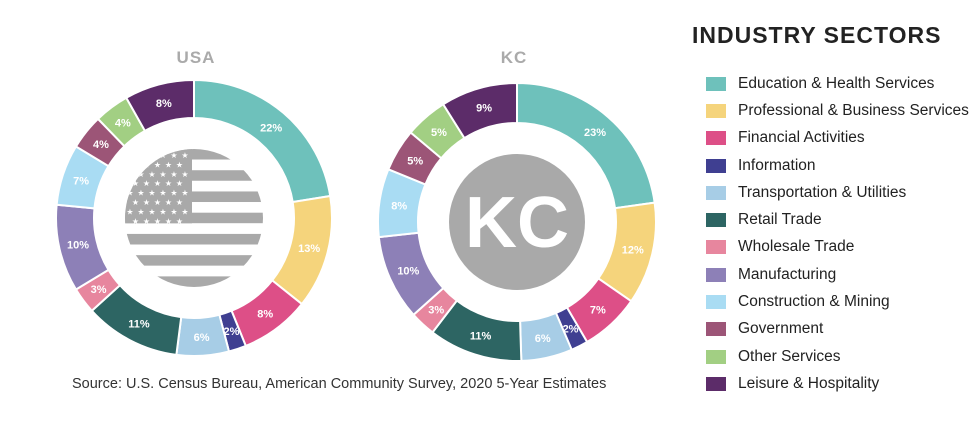 Image resolution: width=977 pixels, height=438 pixels. I want to click on kc-slice-label: 8%, so click(399, 206).